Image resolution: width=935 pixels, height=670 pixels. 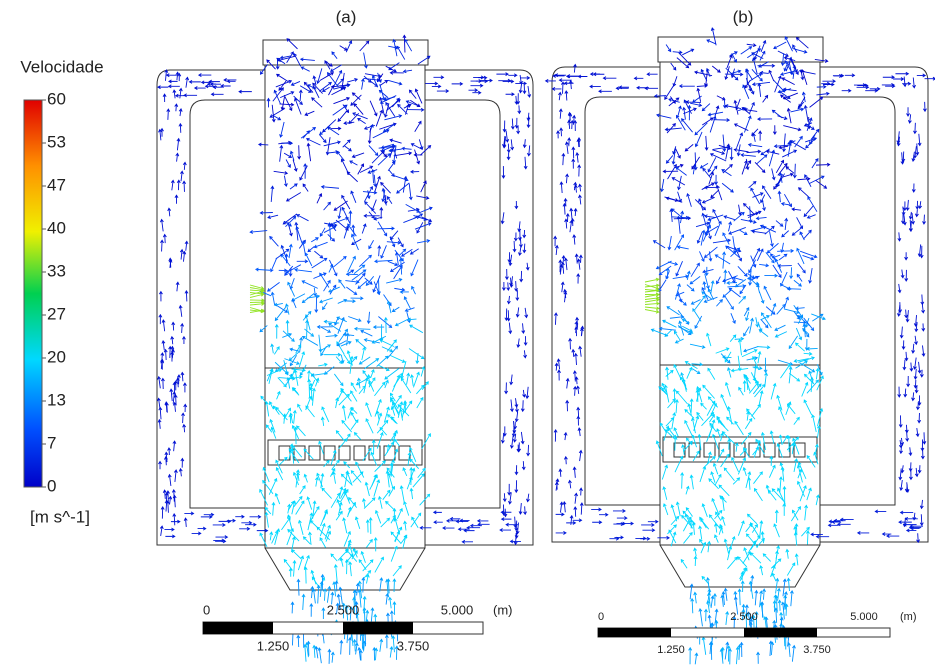 What do you see at coordinates (210, 307) in the screenshot?
I see `geometry-outline` at bounding box center [210, 307].